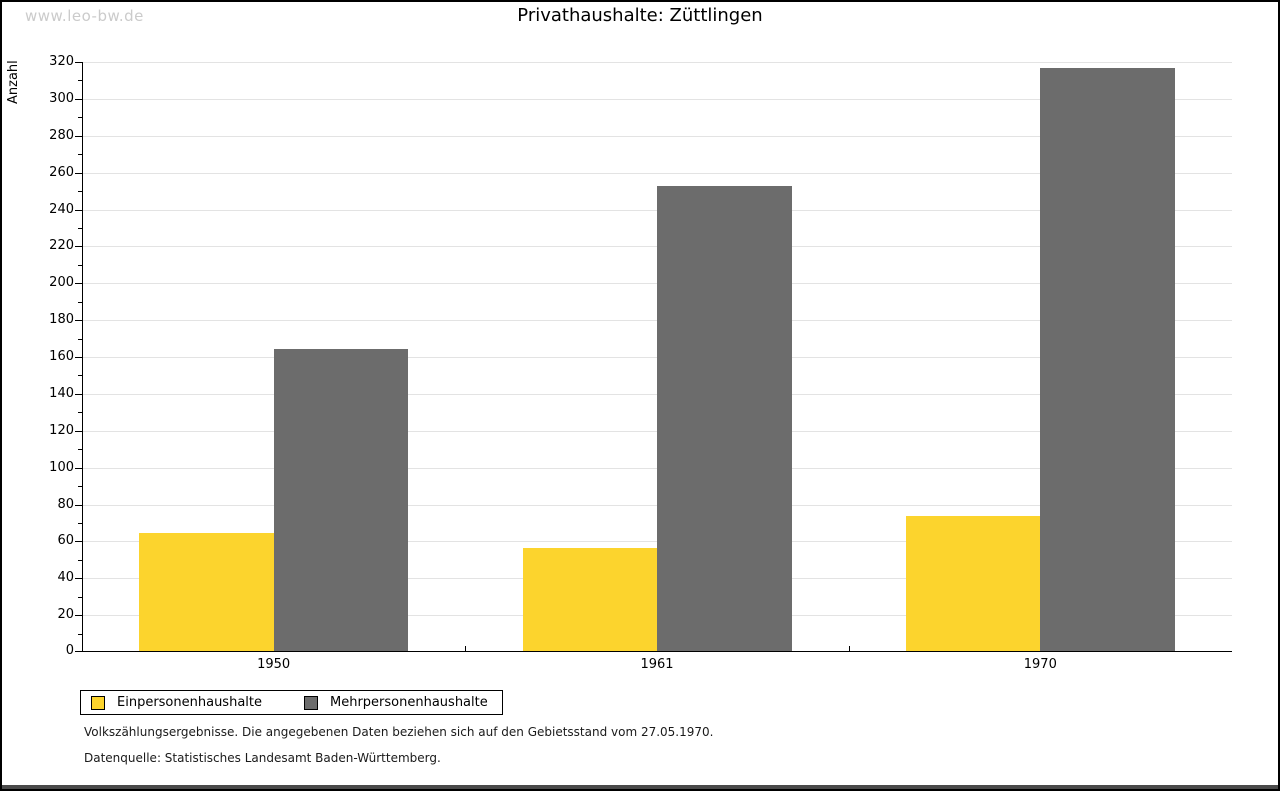 The image size is (1280, 791). What do you see at coordinates (640, 15) in the screenshot?
I see `chart-title: Privathaushalte: Züttlingen` at bounding box center [640, 15].